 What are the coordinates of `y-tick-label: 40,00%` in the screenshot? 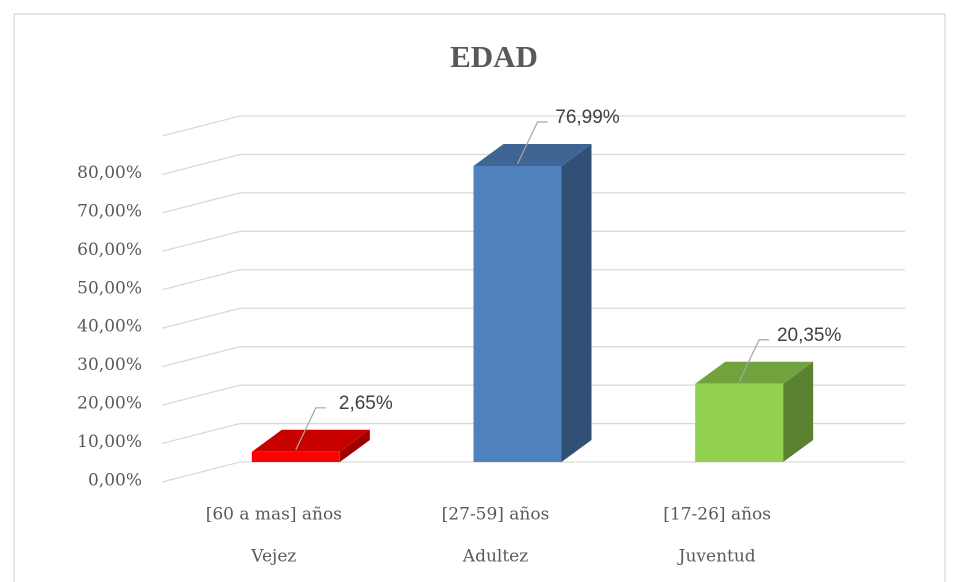 It's located at (109, 327).